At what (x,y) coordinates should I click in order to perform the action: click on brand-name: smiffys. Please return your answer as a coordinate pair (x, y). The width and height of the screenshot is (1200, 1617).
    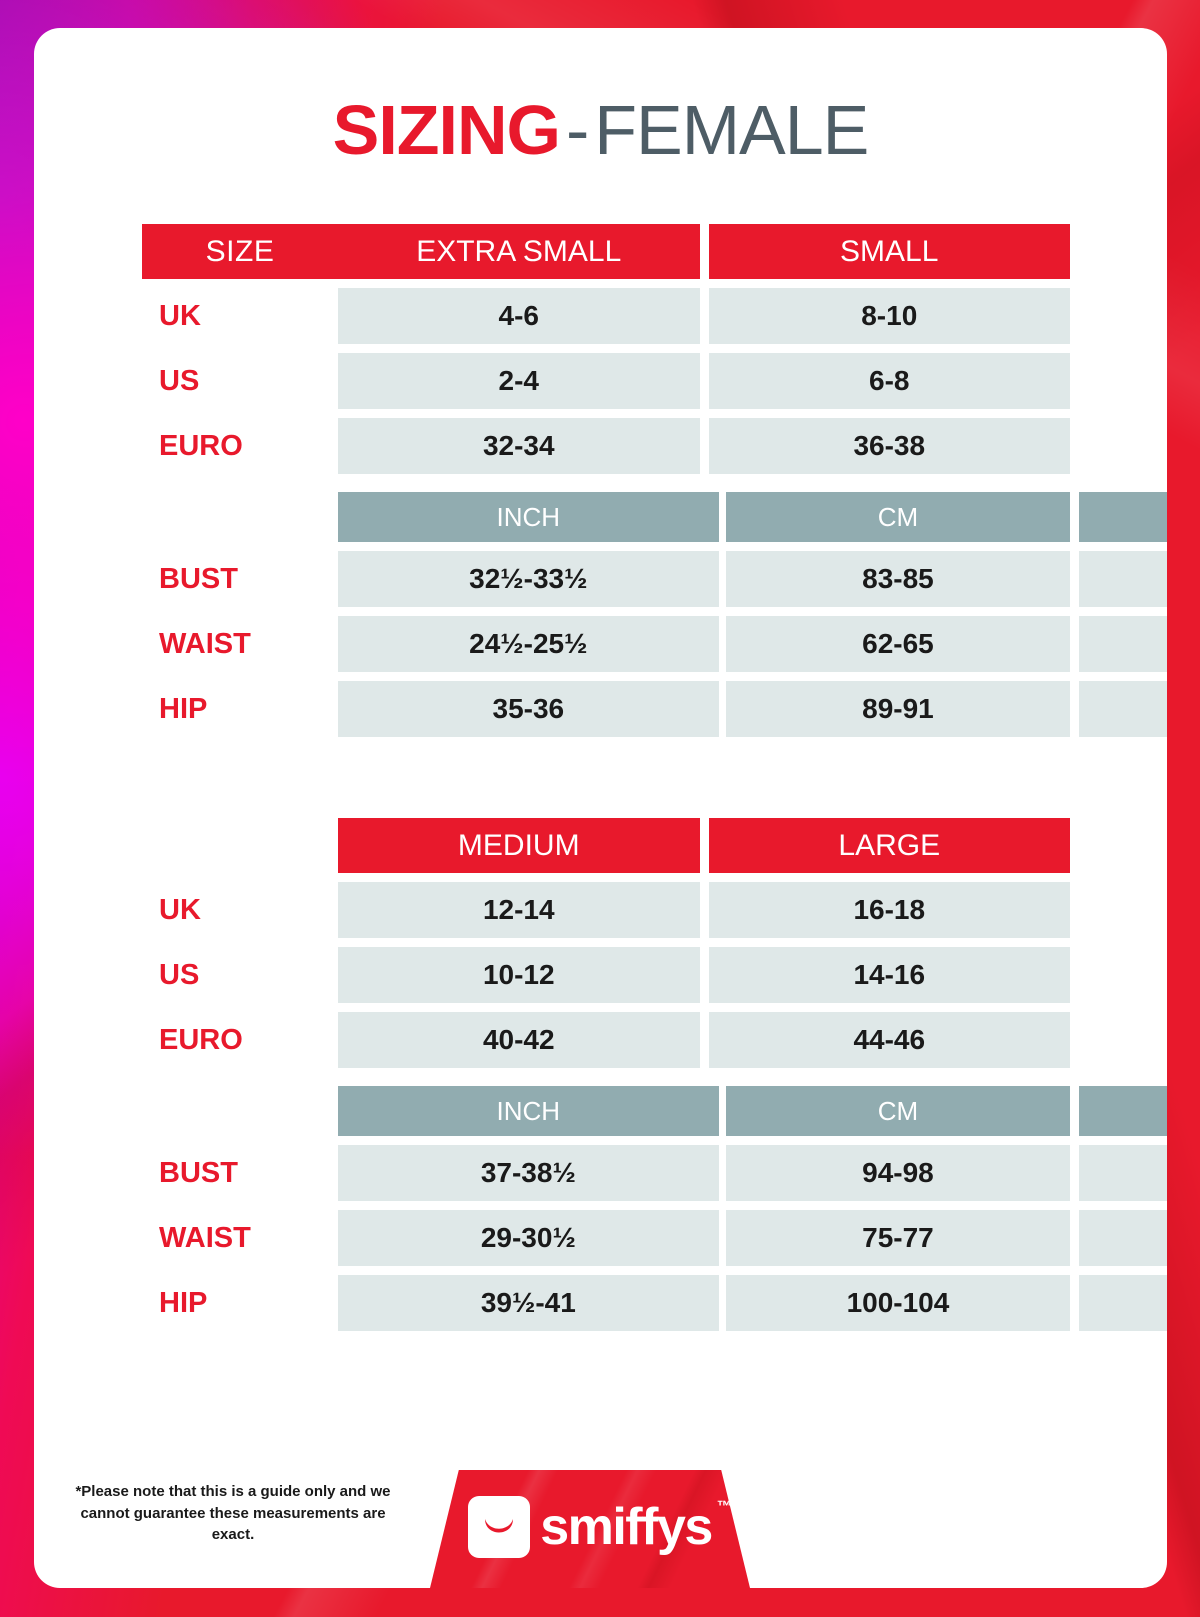
    Looking at the image, I should click on (626, 1527).